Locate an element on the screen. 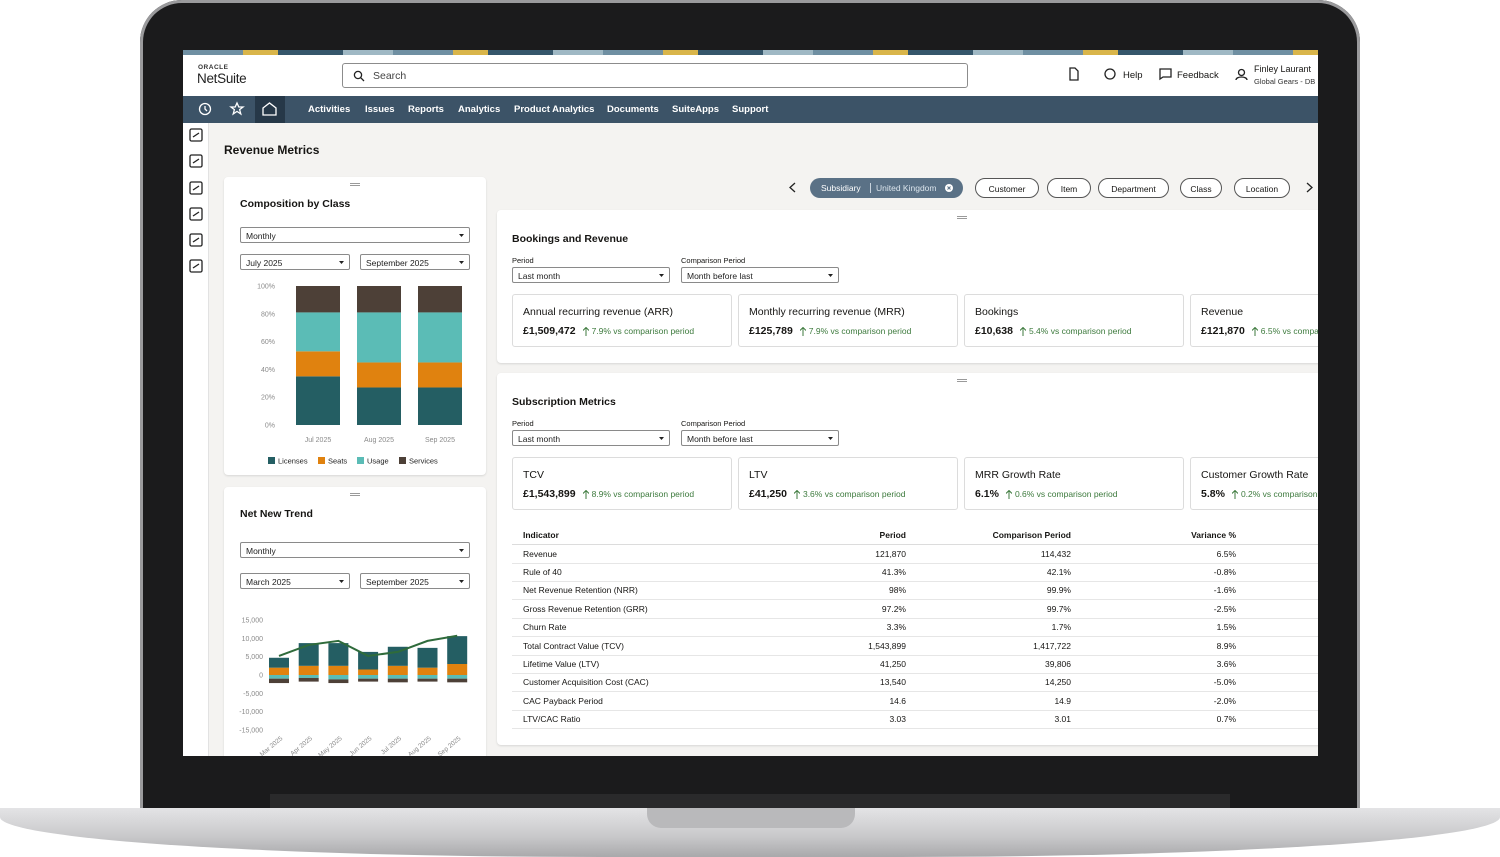 The height and width of the screenshot is (857, 1500). table-cell: 41.3% is located at coordinates (893, 571).